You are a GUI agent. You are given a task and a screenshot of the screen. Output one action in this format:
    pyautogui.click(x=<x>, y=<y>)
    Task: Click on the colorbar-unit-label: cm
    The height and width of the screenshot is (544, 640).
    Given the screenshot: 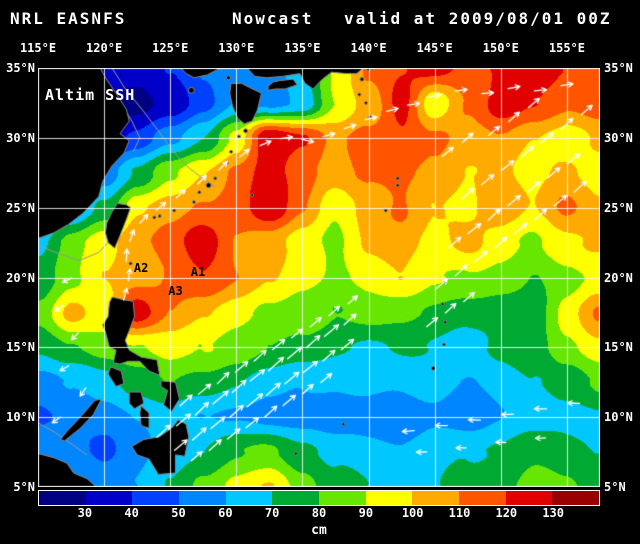 What is the action you would take?
    pyautogui.click(x=319, y=530)
    